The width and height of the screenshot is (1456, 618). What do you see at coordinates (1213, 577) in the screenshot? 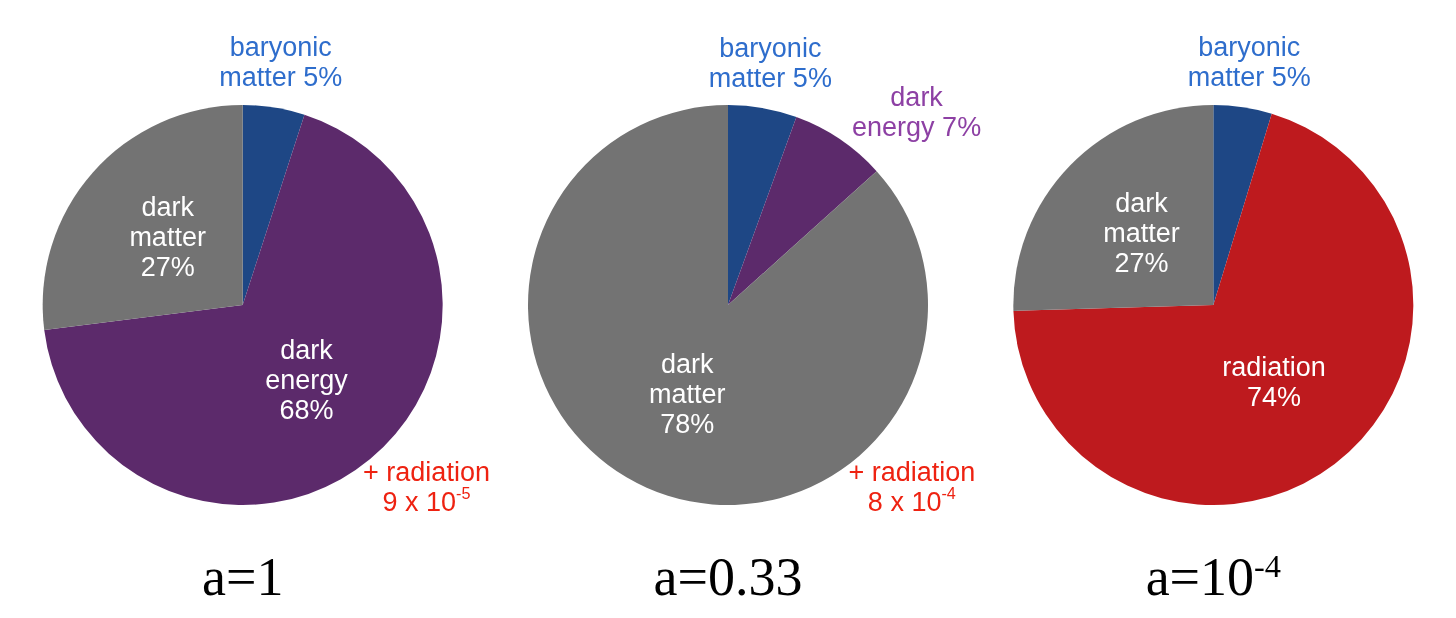
I see `text: a=10$^{-4}$` at bounding box center [1213, 577].